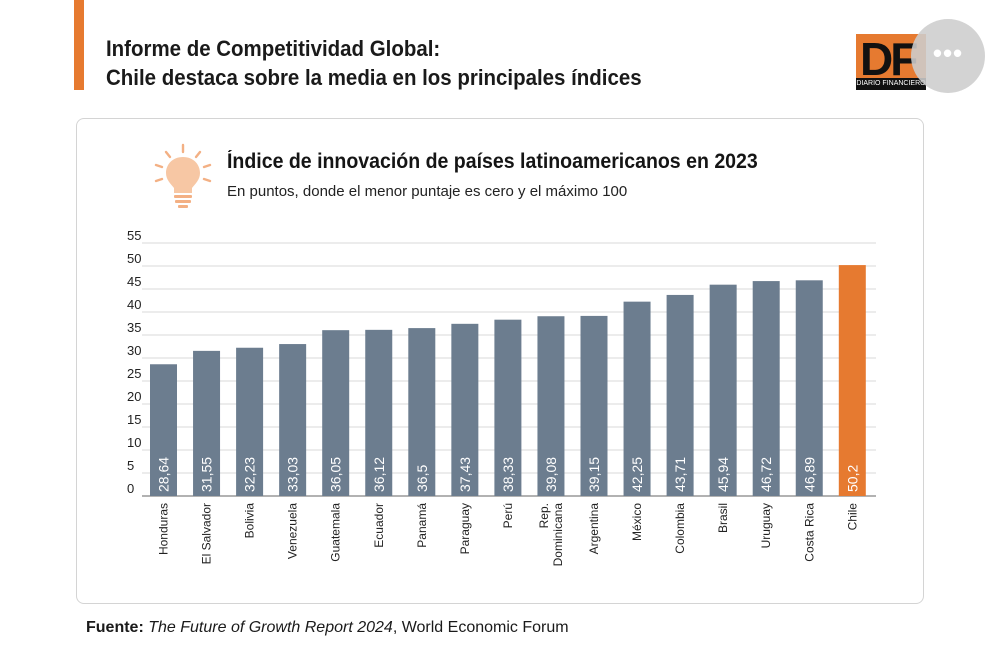 The image size is (1002, 650). Describe the element at coordinates (134, 235) in the screenshot. I see `y-tick-label: 55` at that location.